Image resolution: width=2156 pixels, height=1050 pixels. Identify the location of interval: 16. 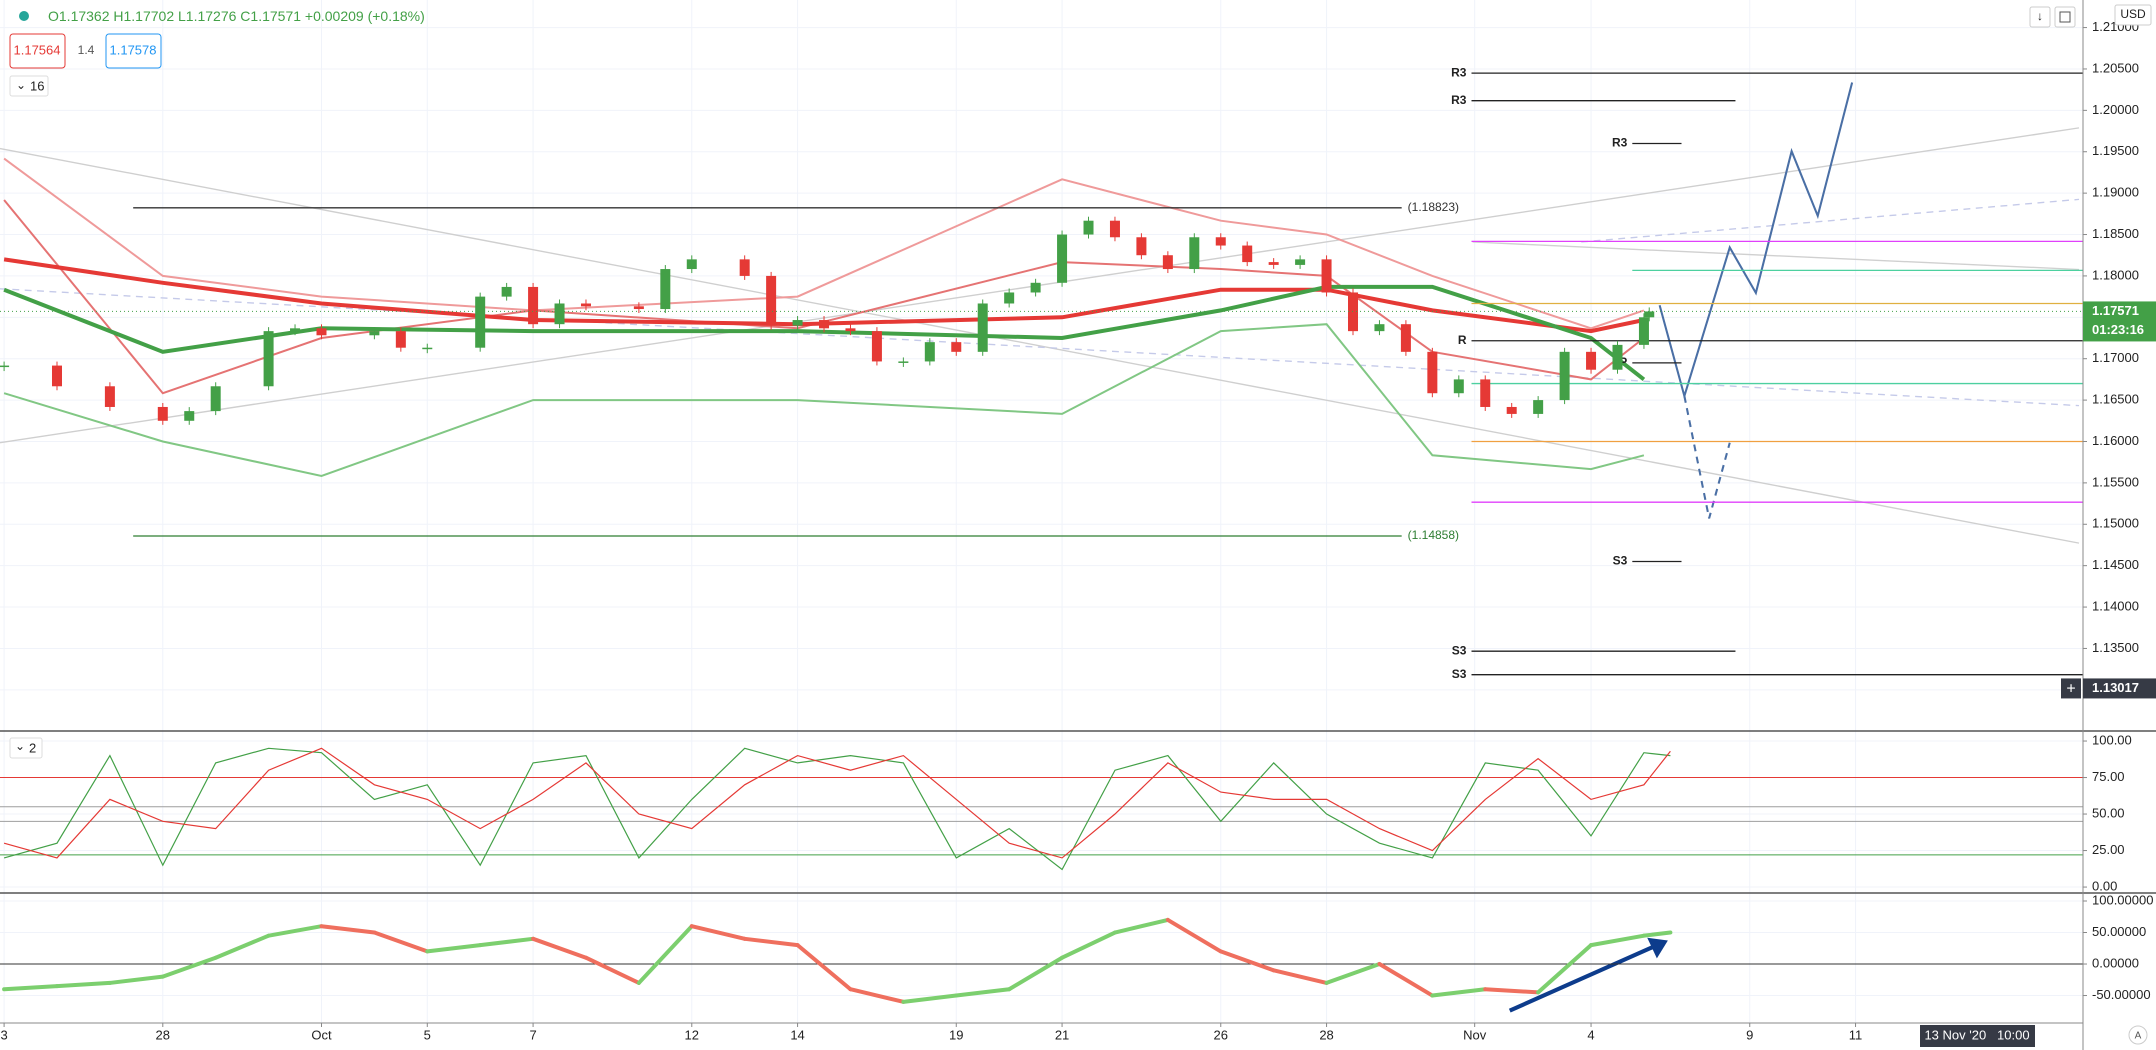
(37, 85).